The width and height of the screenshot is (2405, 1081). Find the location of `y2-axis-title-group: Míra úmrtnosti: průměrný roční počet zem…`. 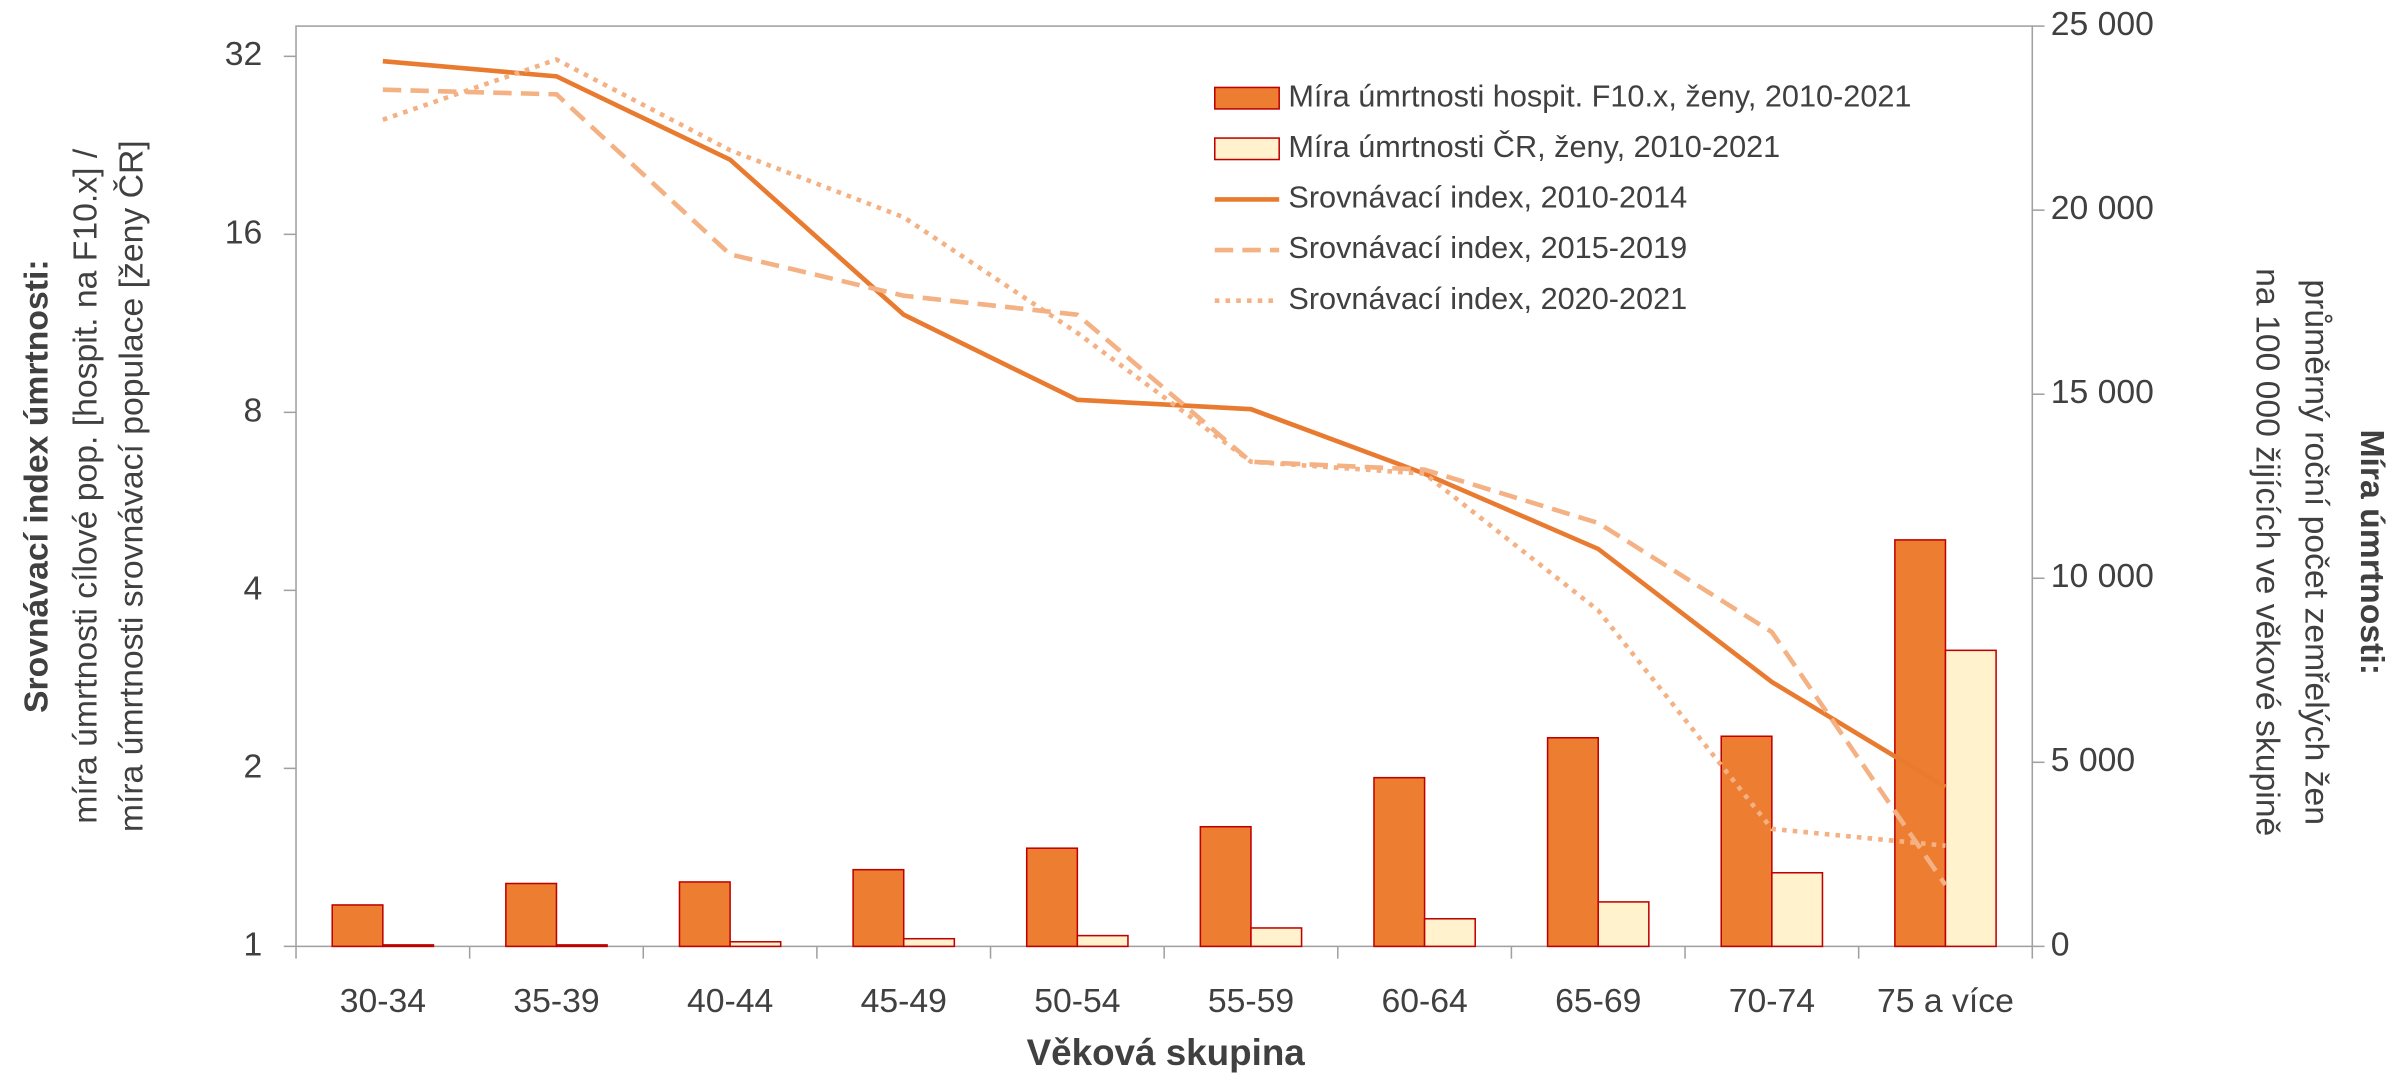

y2-axis-title-group: Míra úmrtnosti: průměrný roční počet zem… is located at coordinates (2320, 552).